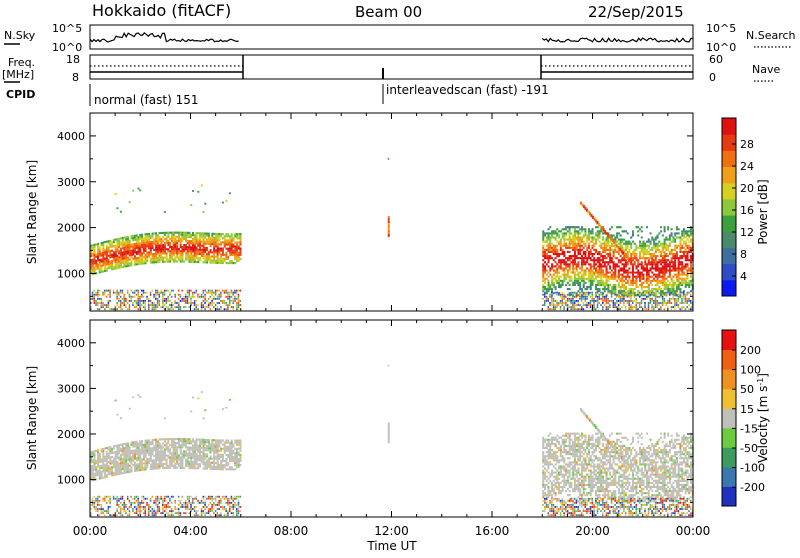 This screenshot has height=558, width=800. Describe the element at coordinates (636, 12) in the screenshot. I see `date-title: 22/Sep/2015` at that location.